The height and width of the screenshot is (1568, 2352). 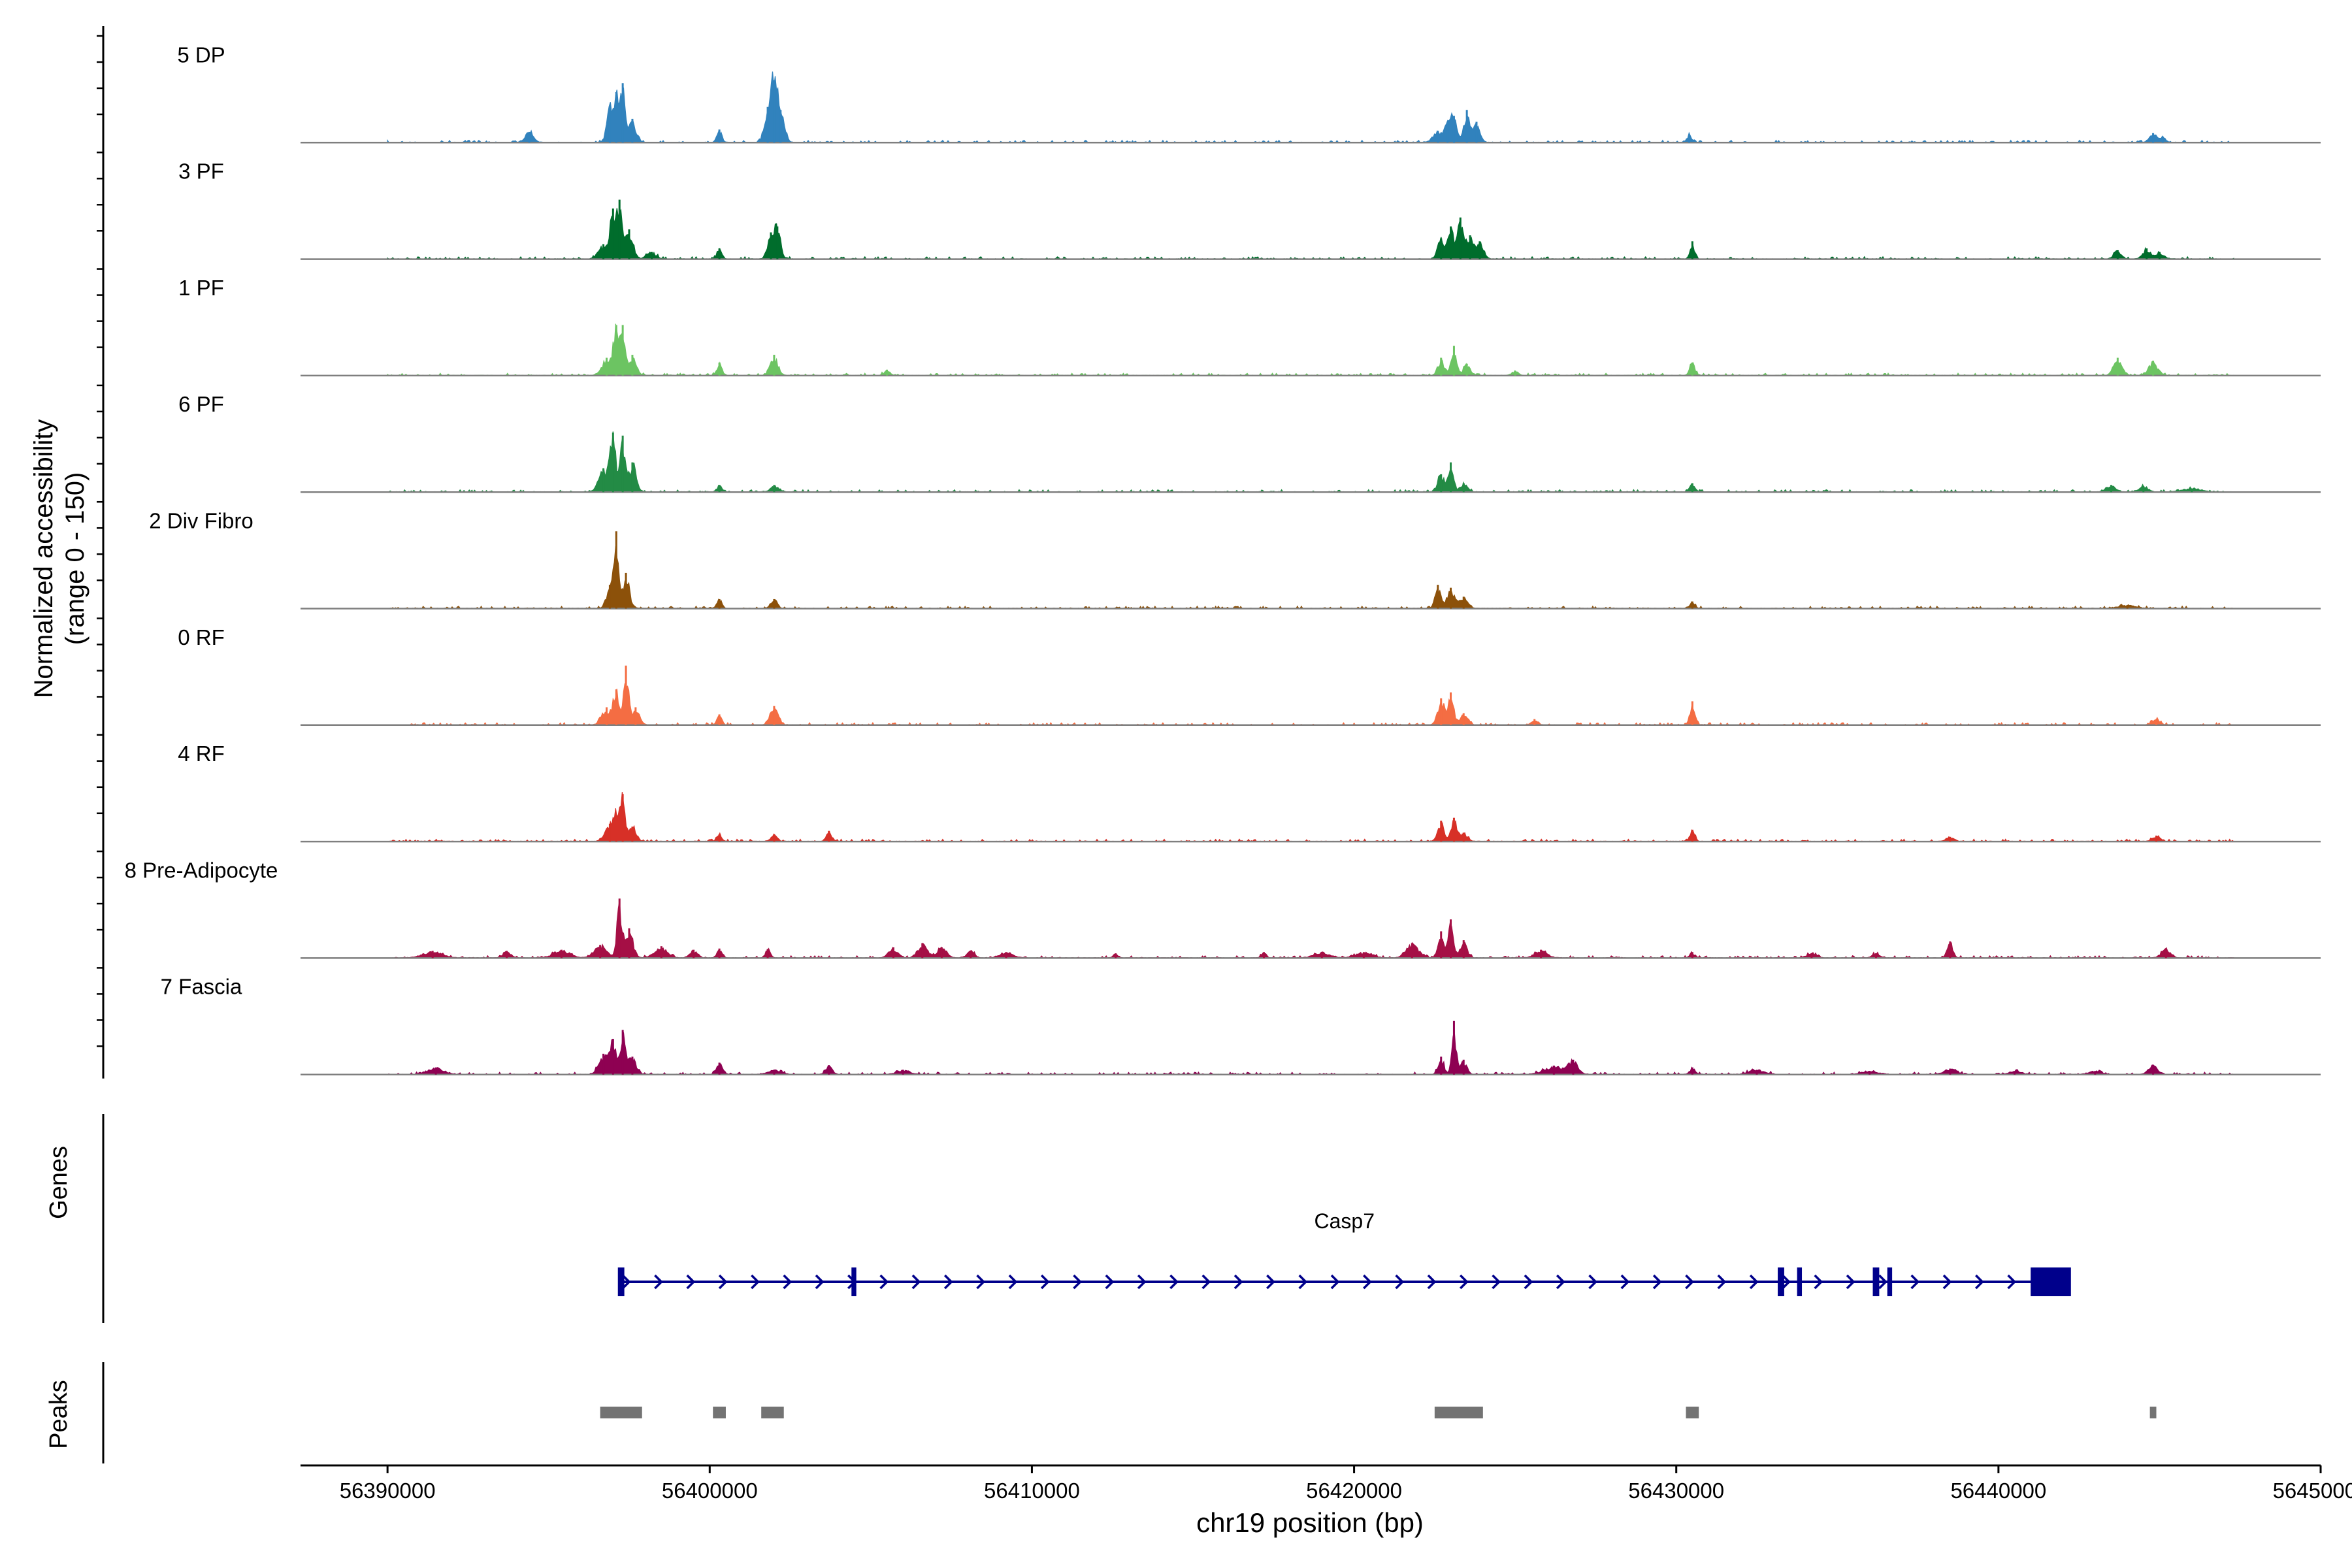 What do you see at coordinates (1241, 1025) in the screenshot?
I see `track-7-fascia: 7 Fascia` at bounding box center [1241, 1025].